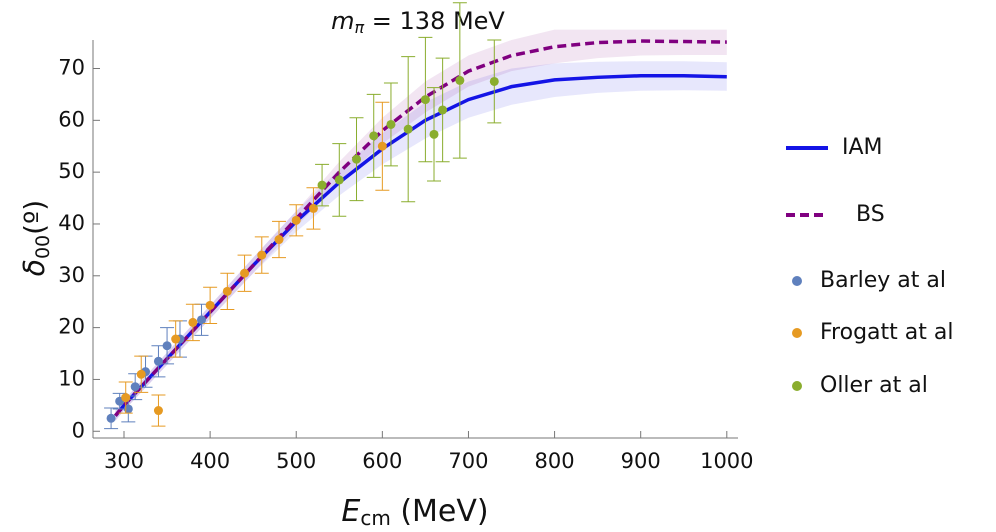  Describe the element at coordinates (342, 21) in the screenshot. I see `title-symbol: m` at that location.